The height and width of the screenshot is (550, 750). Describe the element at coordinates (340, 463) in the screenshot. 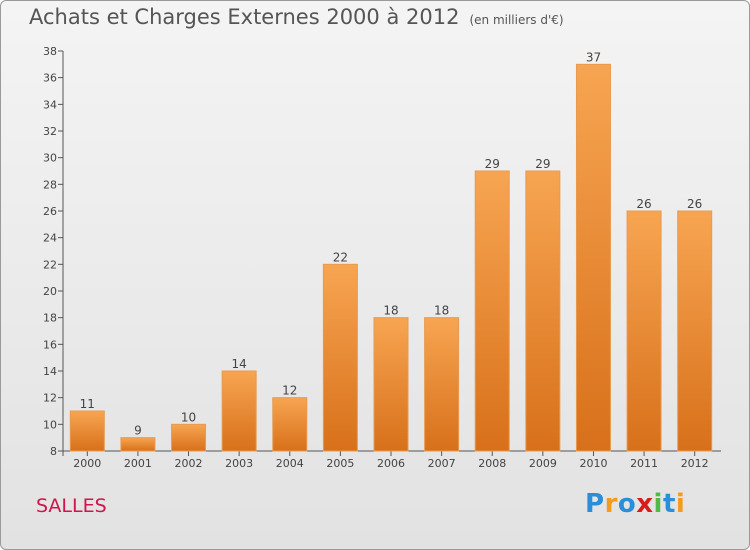

I see `x-tick-label: 2005` at that location.